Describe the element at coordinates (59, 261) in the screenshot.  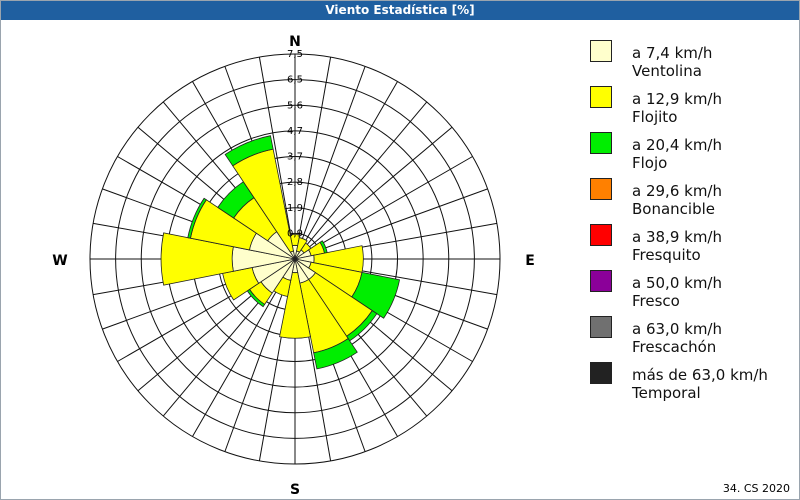
I see `compass-w: W` at that location.